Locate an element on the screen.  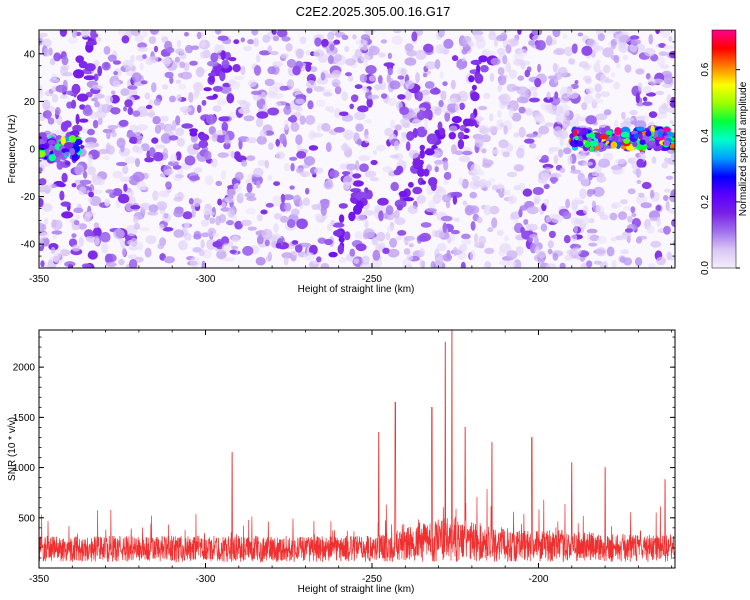
svg-text: 0.2 is located at coordinates (705, 202).